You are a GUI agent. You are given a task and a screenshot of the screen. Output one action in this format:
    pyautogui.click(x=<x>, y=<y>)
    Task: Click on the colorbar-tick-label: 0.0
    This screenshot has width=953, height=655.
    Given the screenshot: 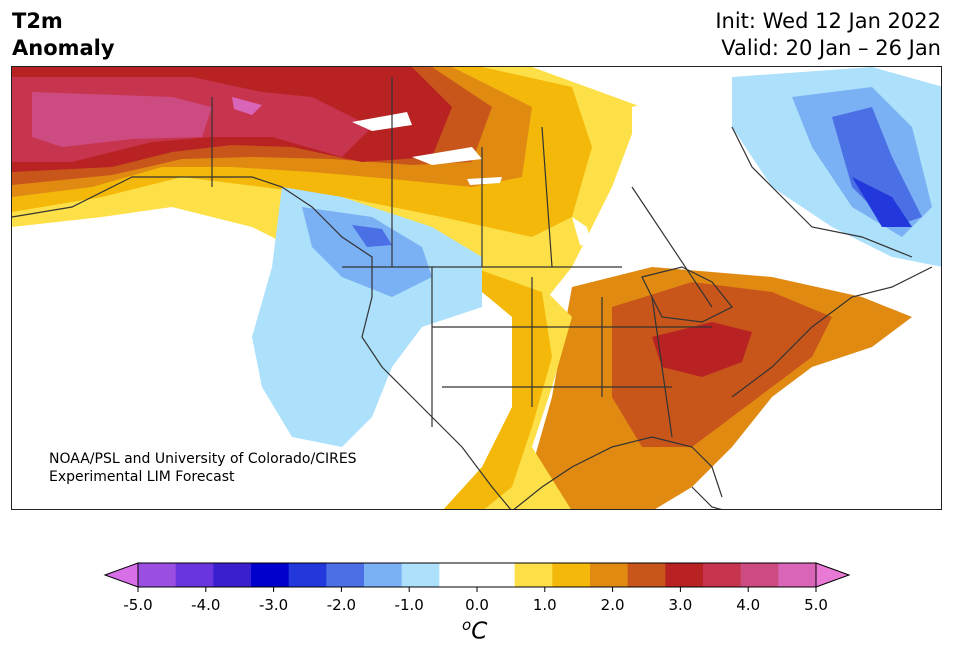 What is the action you would take?
    pyautogui.click(x=477, y=605)
    